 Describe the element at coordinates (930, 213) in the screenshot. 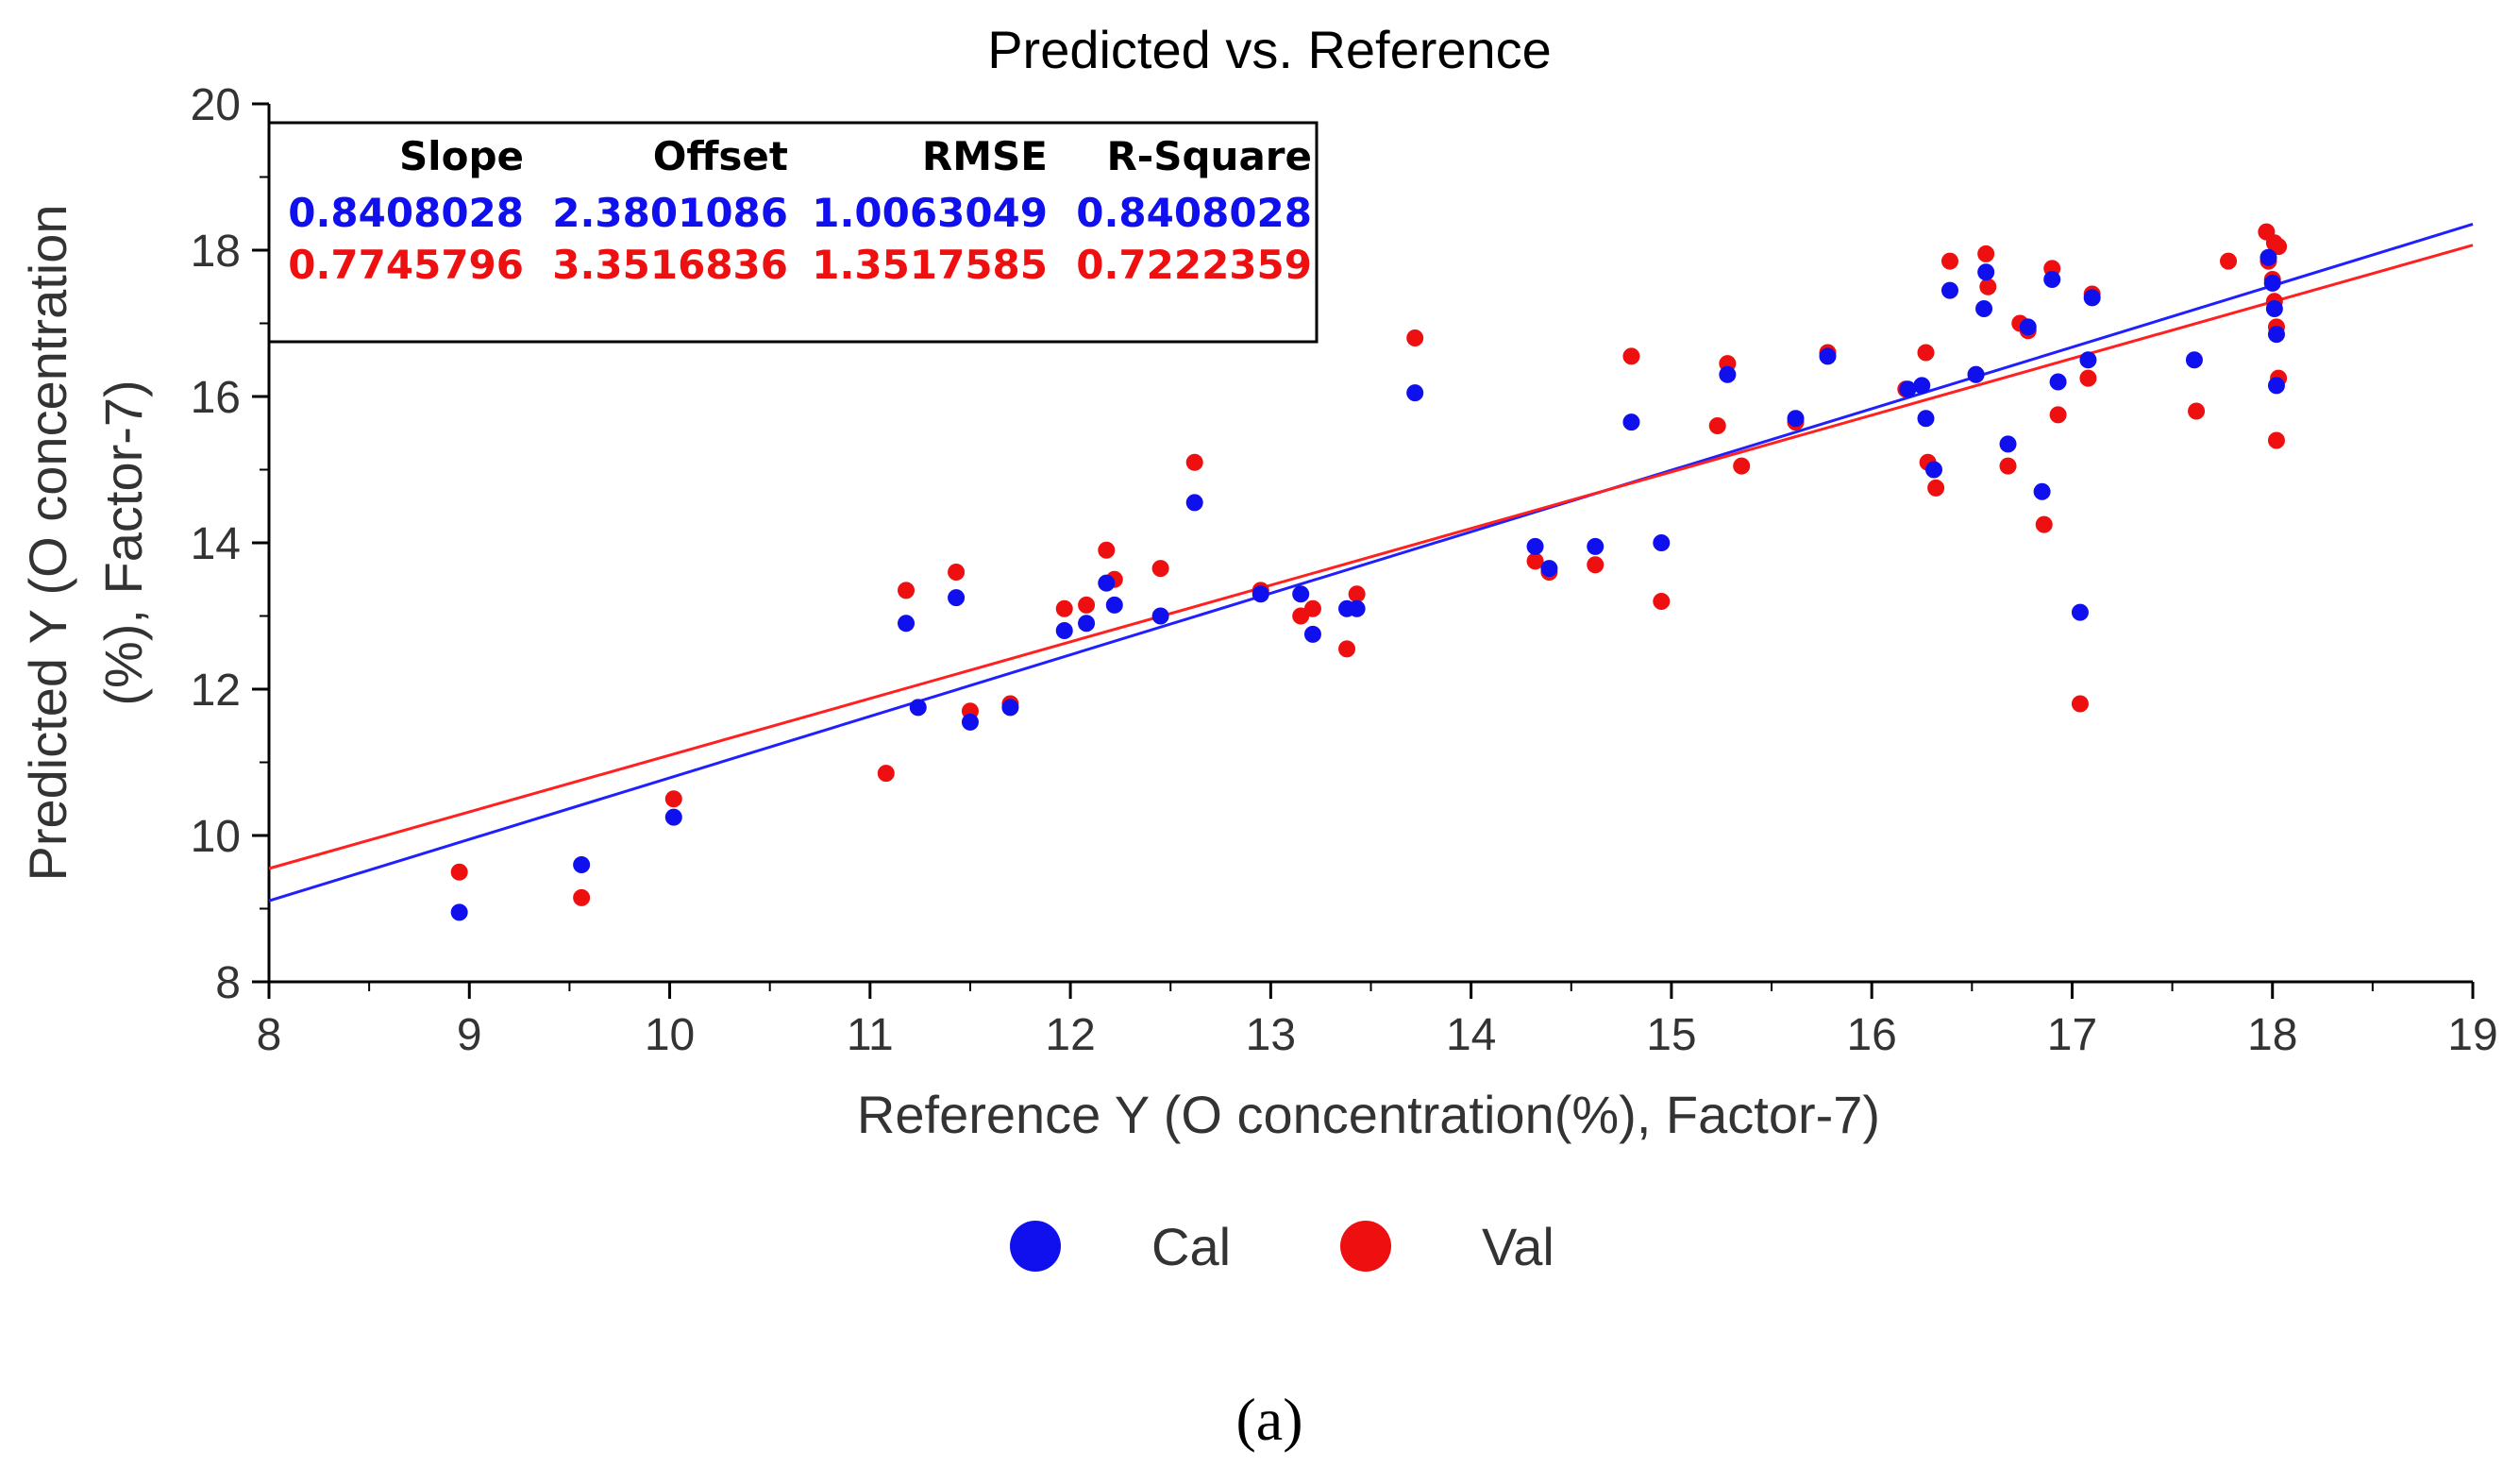

I see `stats-value-cal: 1.0063049` at that location.